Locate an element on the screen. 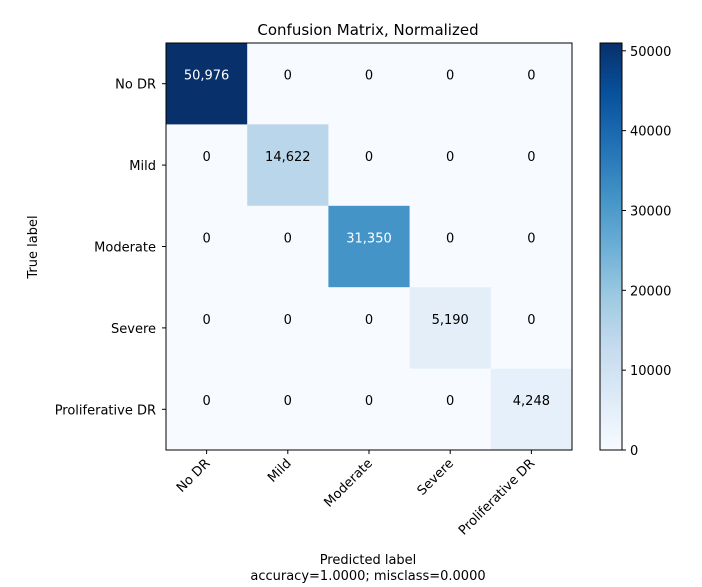 Image resolution: width=702 pixels, height=587 pixels. x-tick-label: Severe is located at coordinates (436, 477).